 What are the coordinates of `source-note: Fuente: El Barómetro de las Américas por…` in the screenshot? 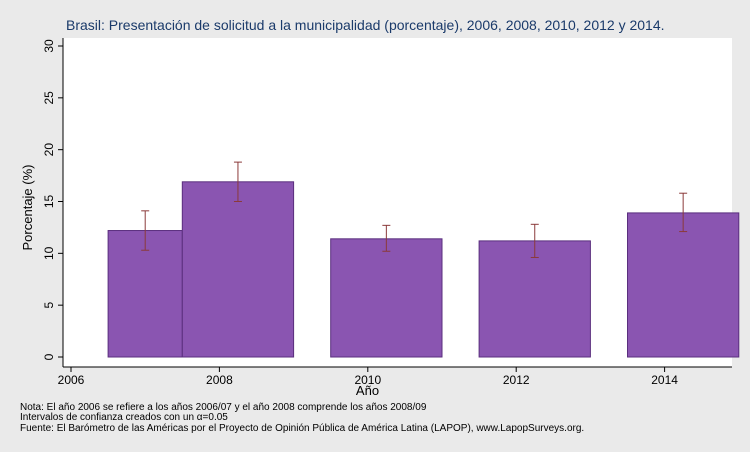 It's located at (302, 428).